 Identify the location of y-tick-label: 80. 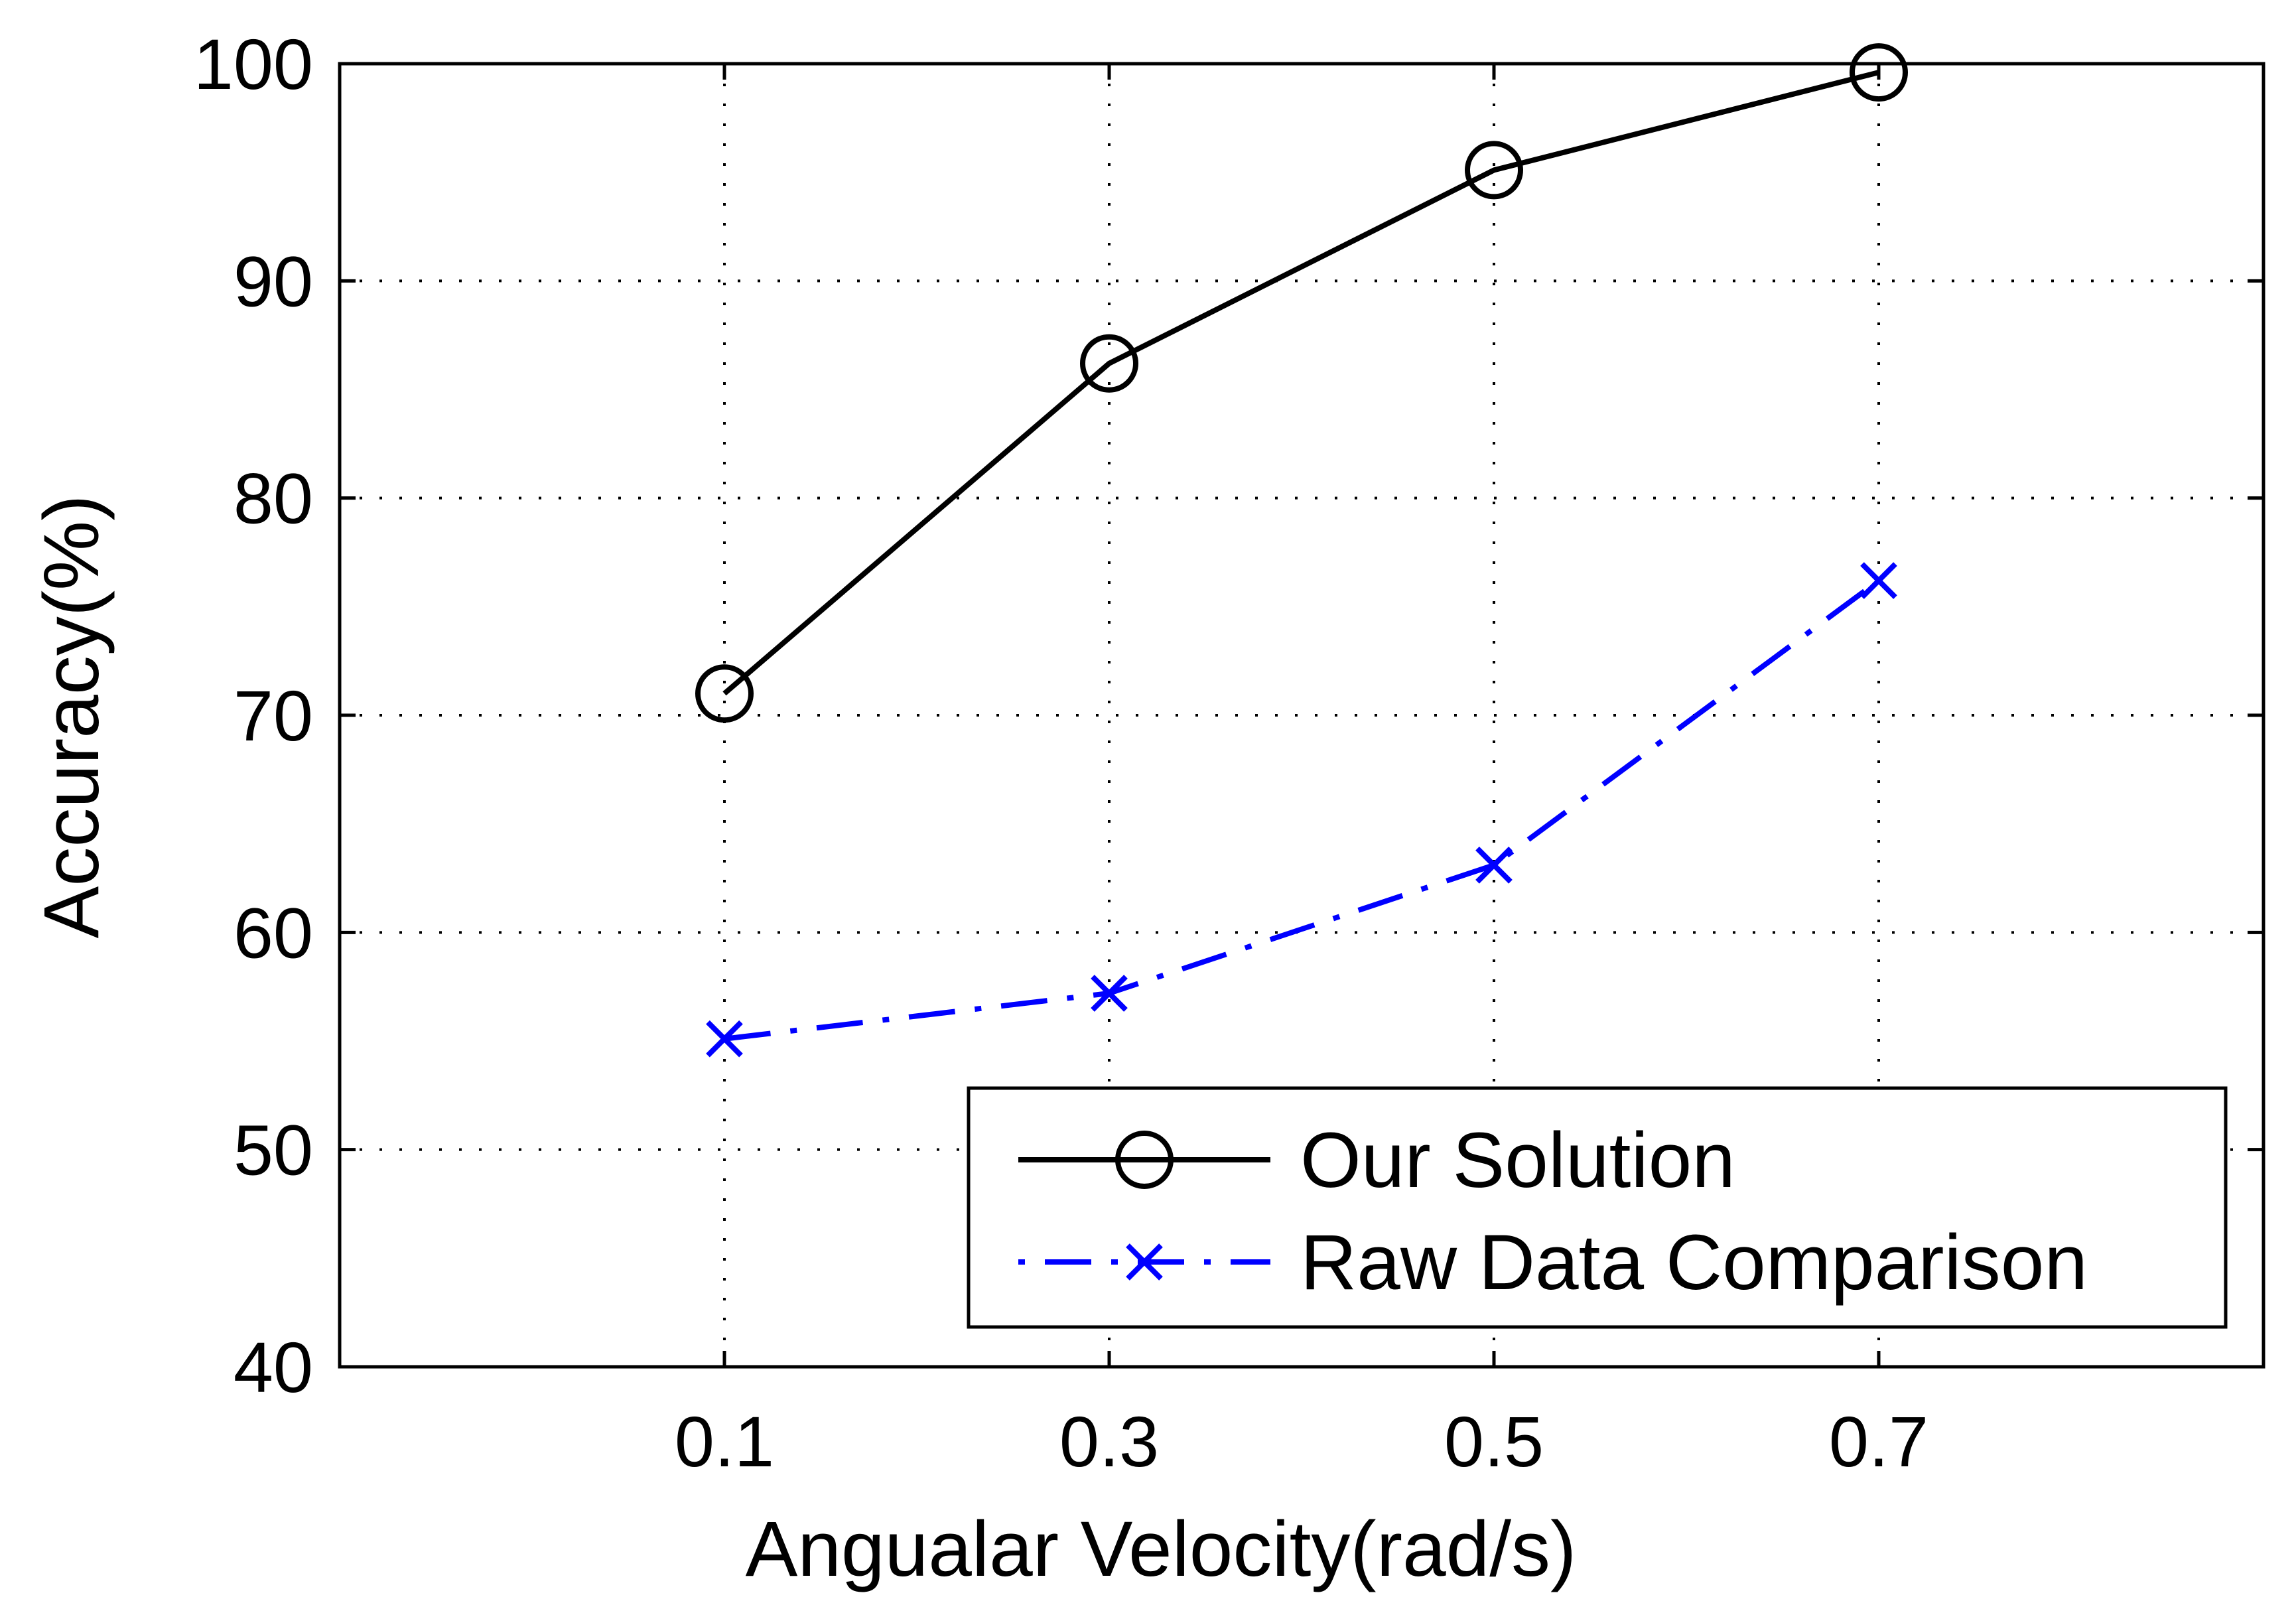
(273, 498).